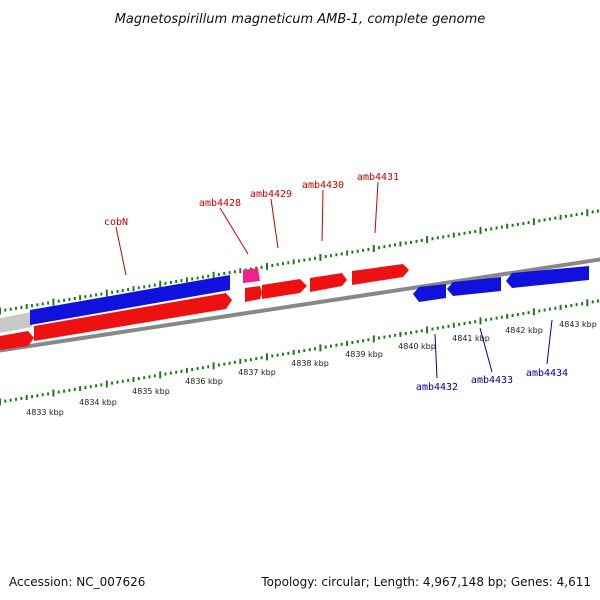 The width and height of the screenshot is (600, 600). What do you see at coordinates (437, 387) in the screenshot?
I see `gene-label-amb4432: amb4432` at bounding box center [437, 387].